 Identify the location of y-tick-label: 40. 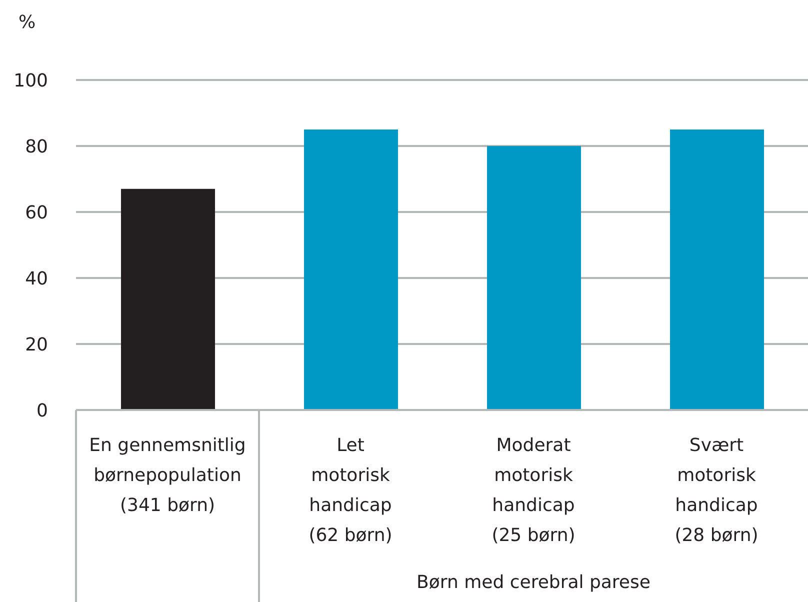
(36, 279).